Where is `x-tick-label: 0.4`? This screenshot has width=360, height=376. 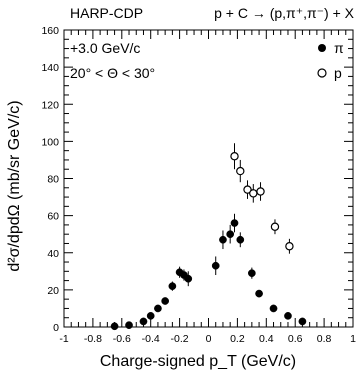
x-tick-label: 0.4 is located at coordinates (266, 339).